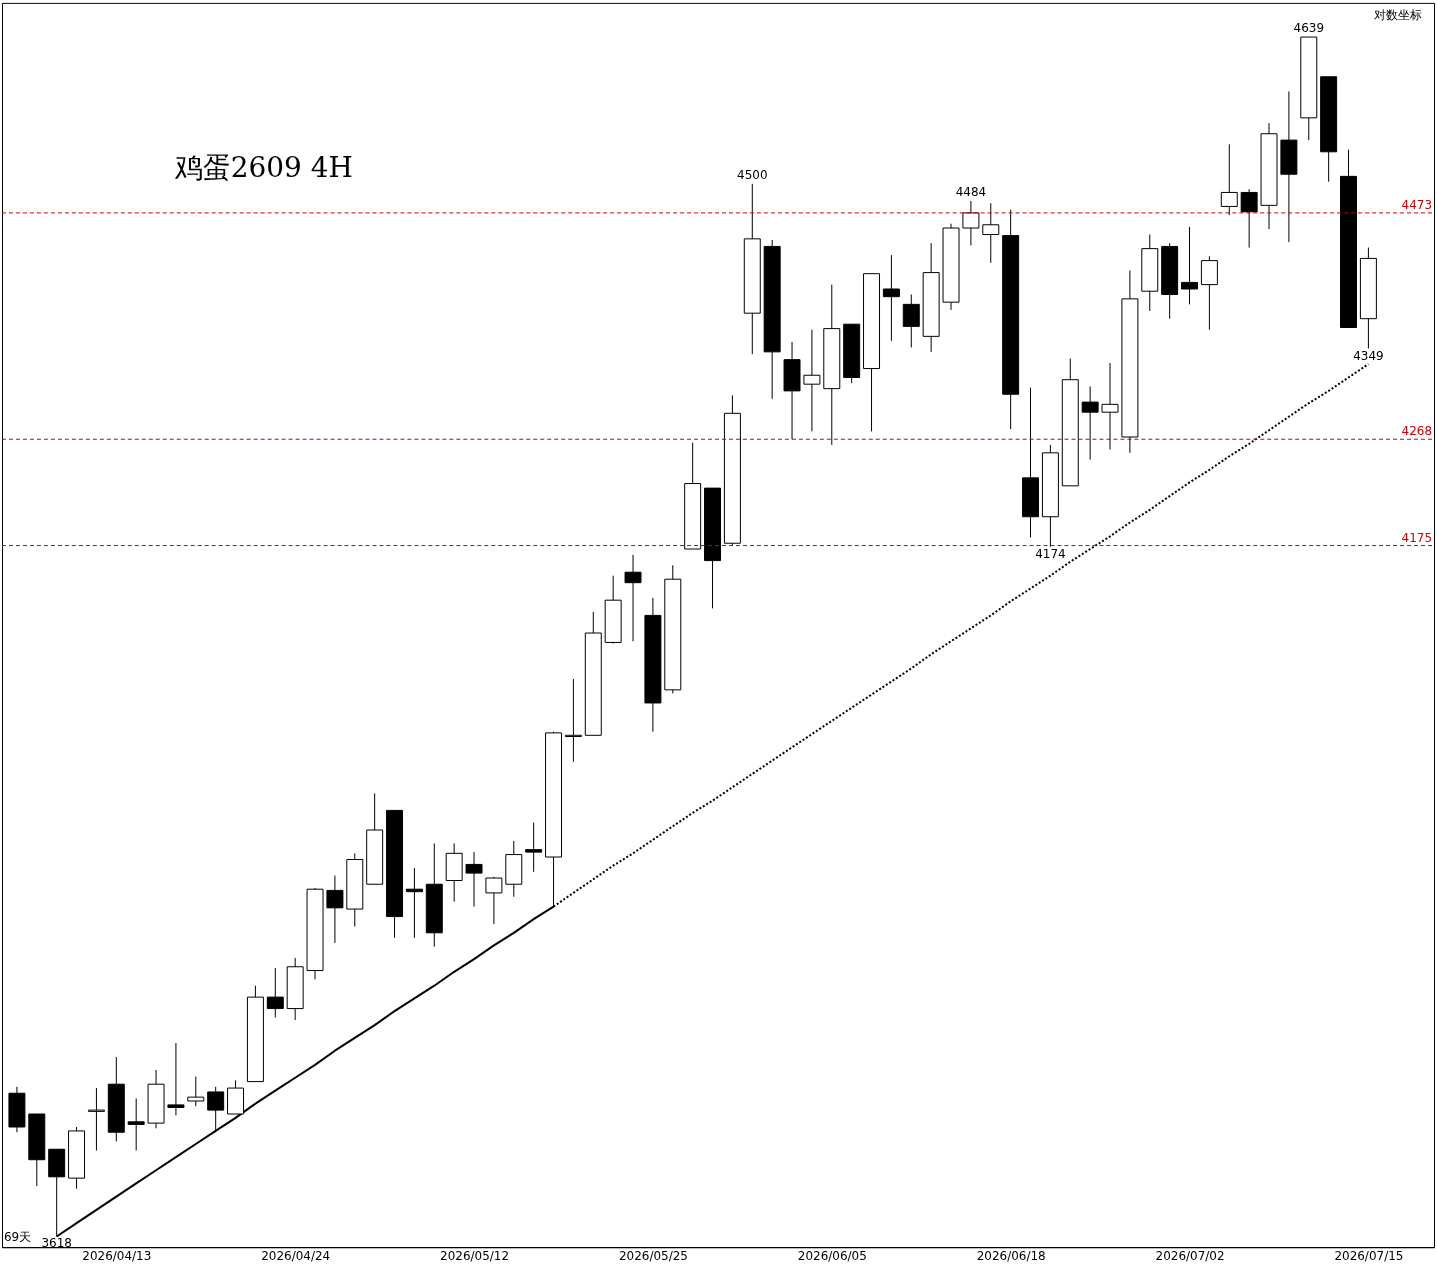  What do you see at coordinates (1368, 355) in the screenshot?
I see `annotation: 4349` at bounding box center [1368, 355].